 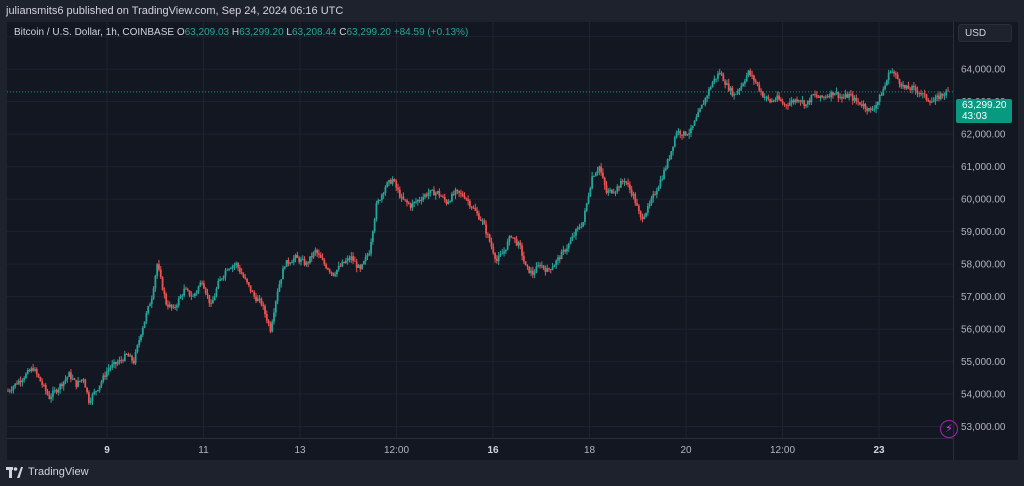 What do you see at coordinates (369, 32) in the screenshot?
I see `close-value: 63,299.20` at bounding box center [369, 32].